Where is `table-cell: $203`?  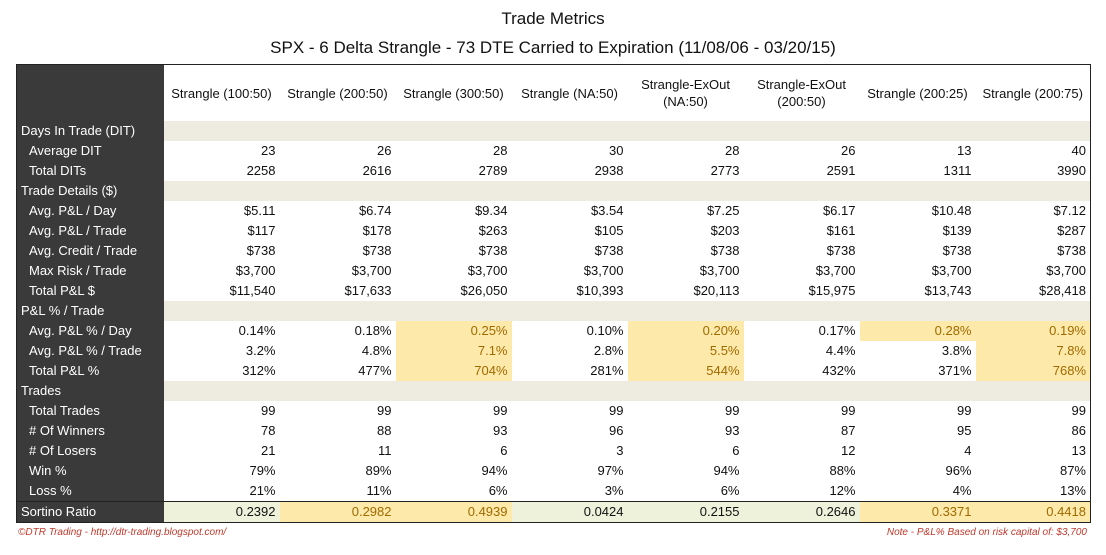 table-cell: $203 is located at coordinates (685, 231).